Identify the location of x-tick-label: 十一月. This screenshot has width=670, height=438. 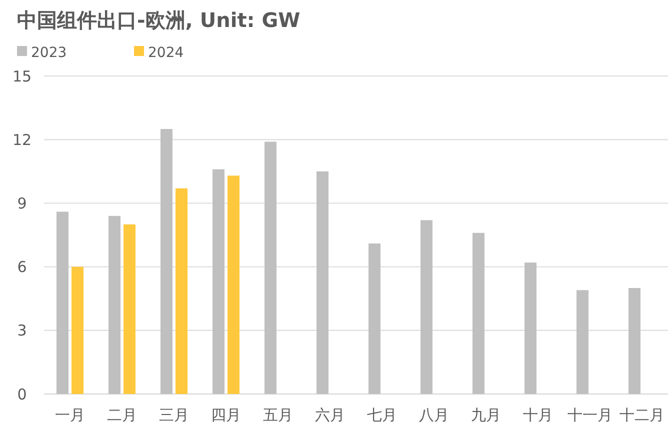
(590, 415).